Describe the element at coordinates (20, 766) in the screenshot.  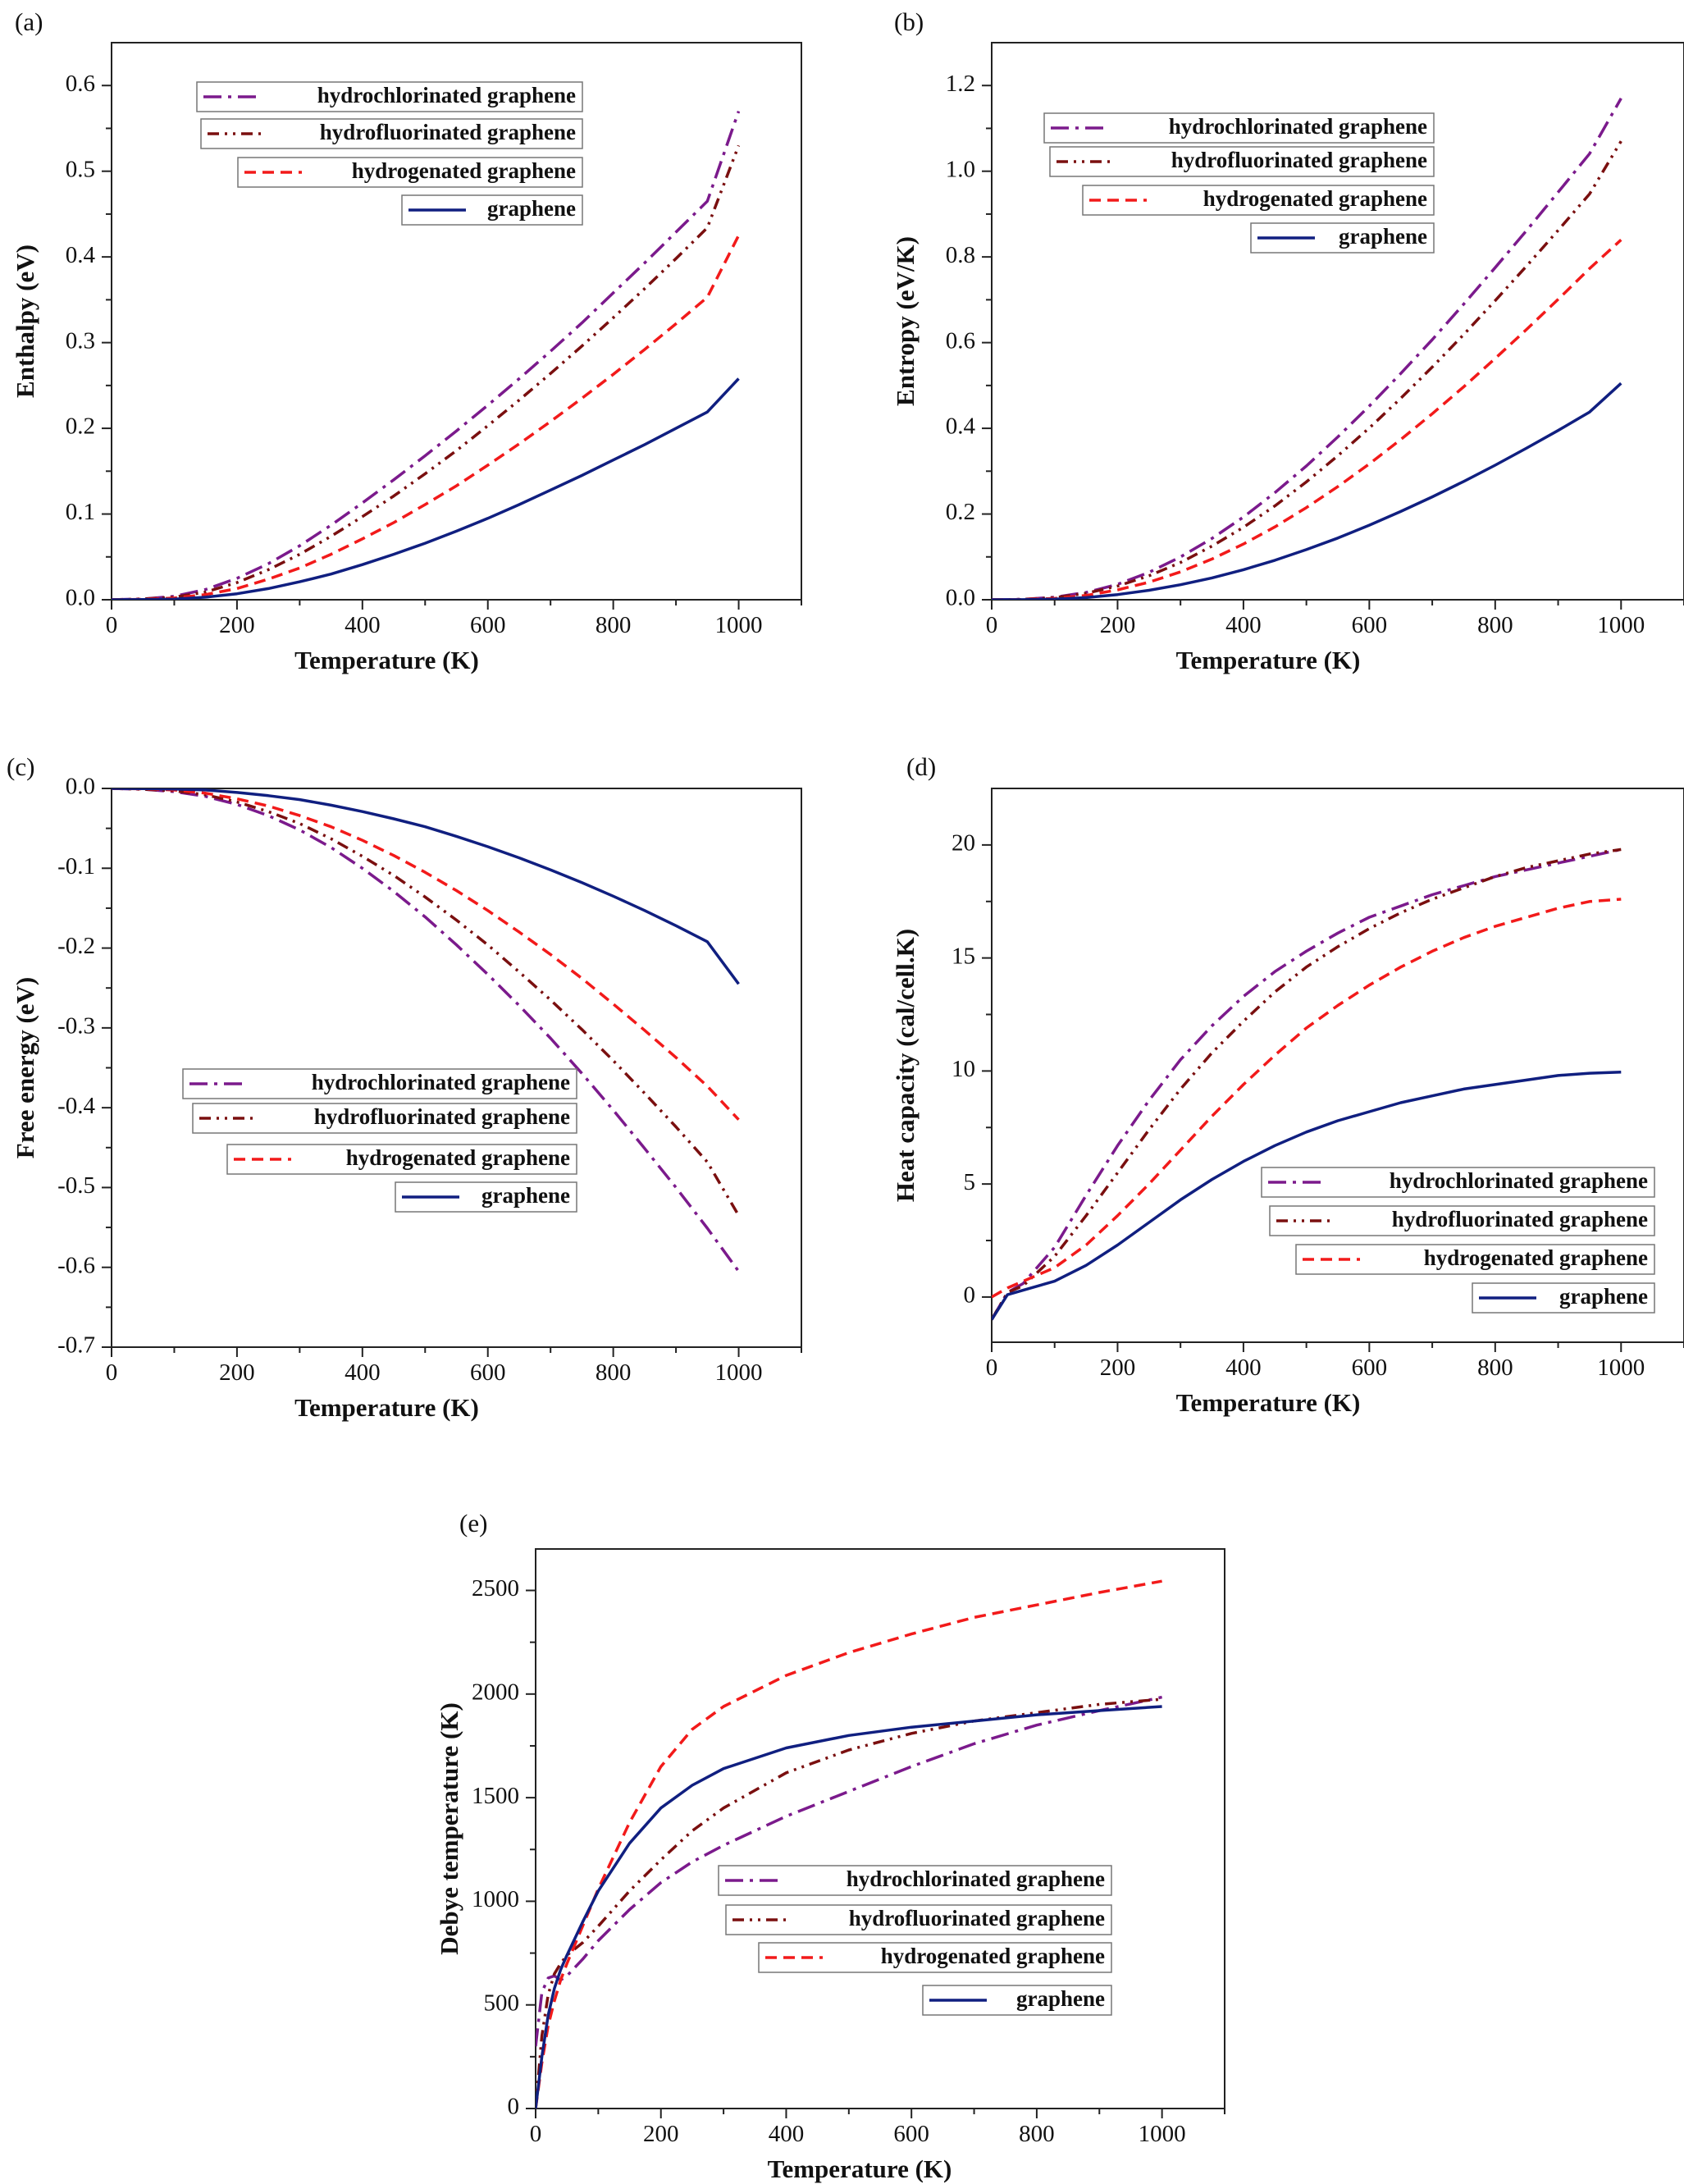
I see `panel-label: (c)` at that location.